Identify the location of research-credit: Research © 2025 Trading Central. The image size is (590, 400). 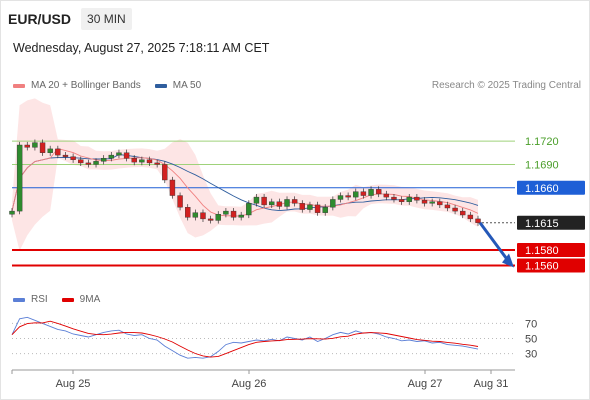
(506, 85).